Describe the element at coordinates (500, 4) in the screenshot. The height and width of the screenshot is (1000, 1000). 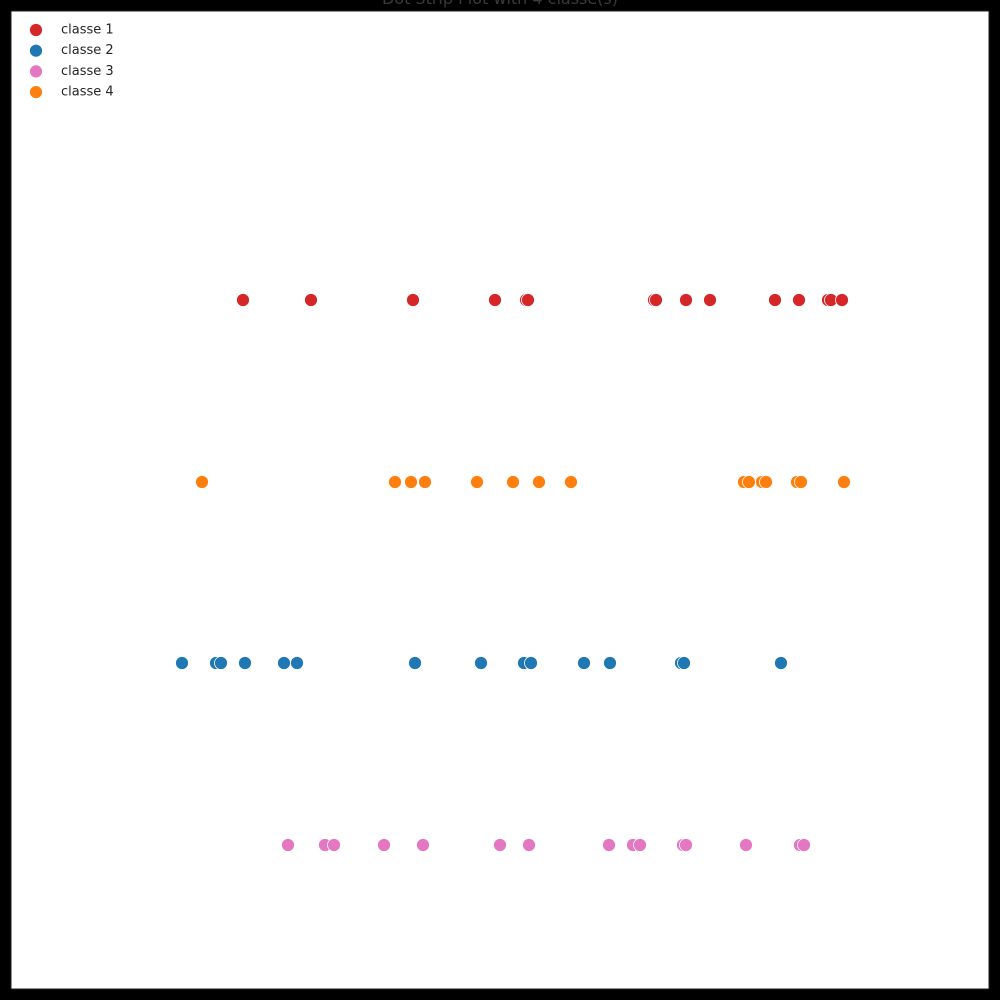
I see `chart-title: Dot Strip Plot with 4 classe(s)` at that location.